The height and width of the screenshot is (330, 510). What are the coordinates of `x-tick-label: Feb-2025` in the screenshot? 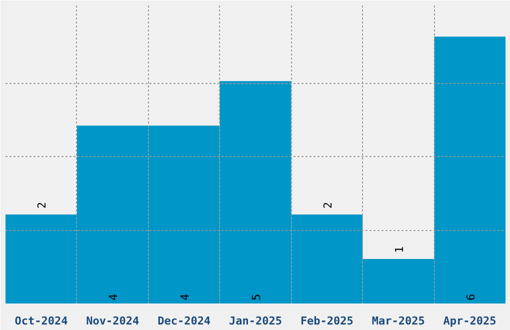 It's located at (327, 321).